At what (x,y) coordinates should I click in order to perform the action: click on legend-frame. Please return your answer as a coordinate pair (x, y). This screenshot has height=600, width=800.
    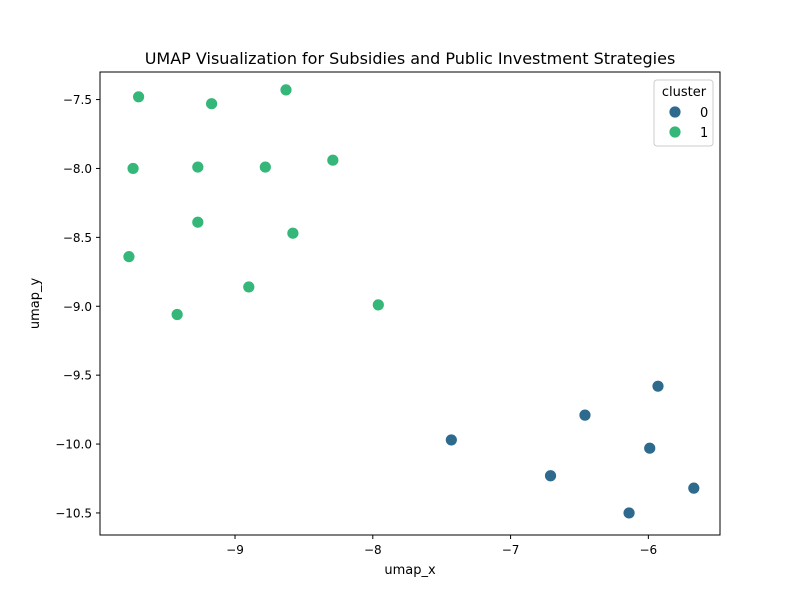
    Looking at the image, I should click on (683, 113).